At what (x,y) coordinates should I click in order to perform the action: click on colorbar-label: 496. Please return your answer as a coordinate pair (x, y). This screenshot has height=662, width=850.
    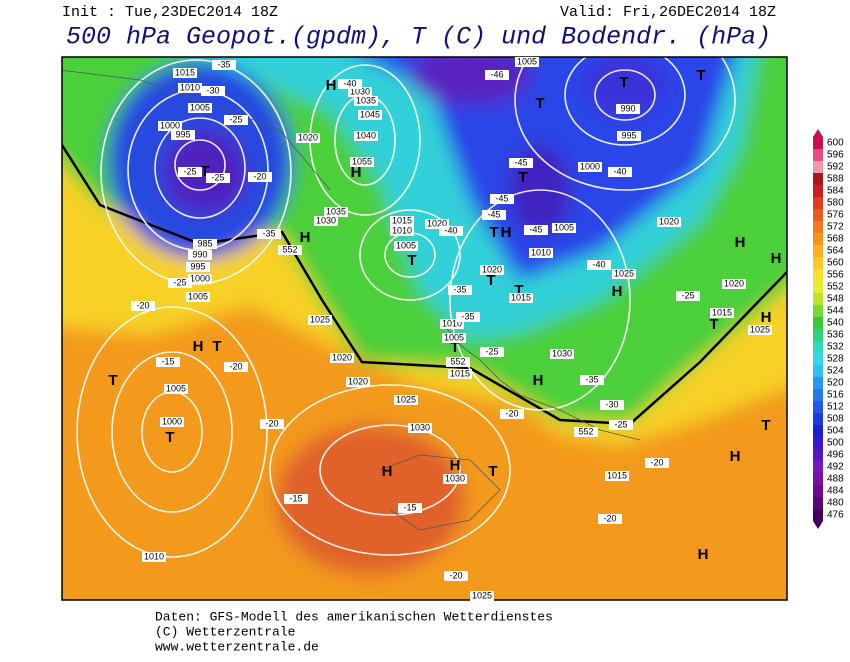
    Looking at the image, I should click on (835, 455).